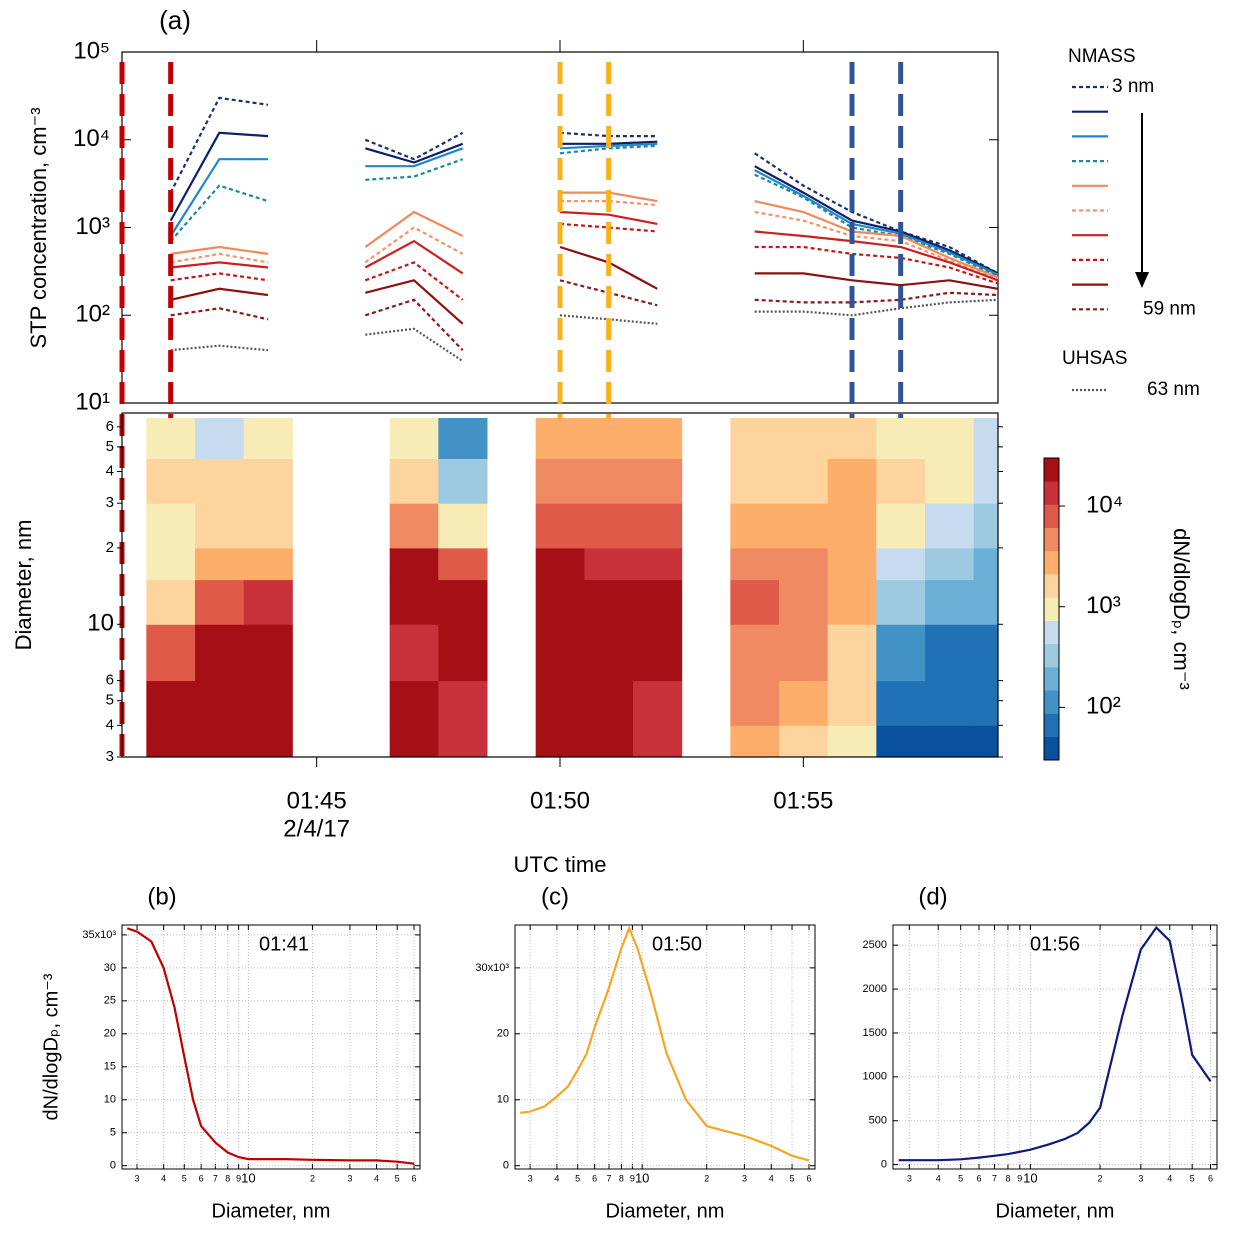 The height and width of the screenshot is (1234, 1234). I want to click on colorbar-tick-label: 10³, so click(1103, 605).